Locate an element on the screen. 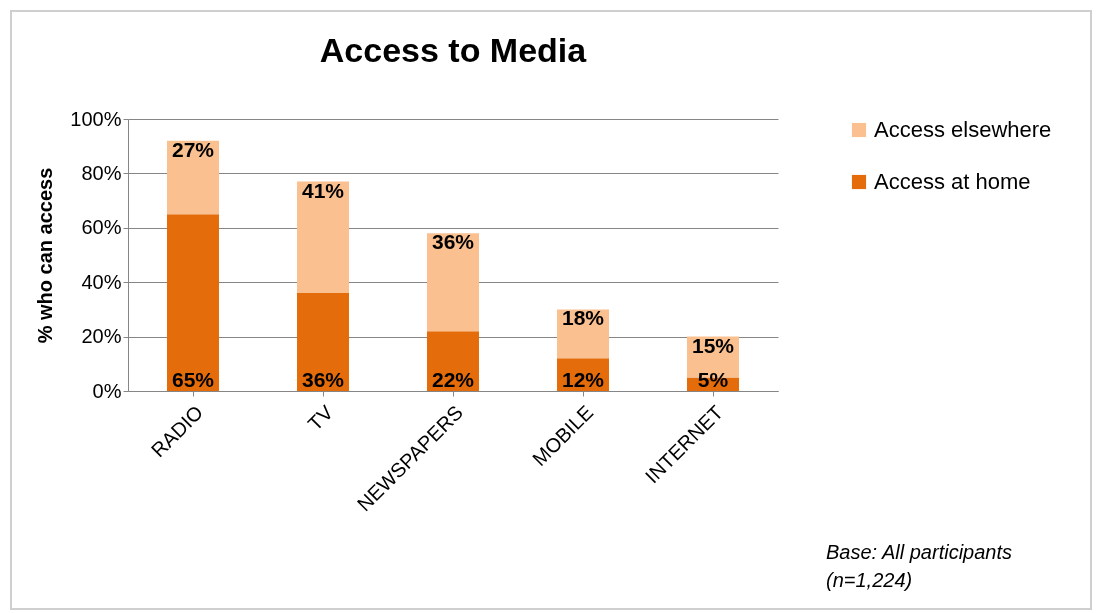 The width and height of the screenshot is (1104, 613). y-tick-label: 0% is located at coordinates (107, 390).